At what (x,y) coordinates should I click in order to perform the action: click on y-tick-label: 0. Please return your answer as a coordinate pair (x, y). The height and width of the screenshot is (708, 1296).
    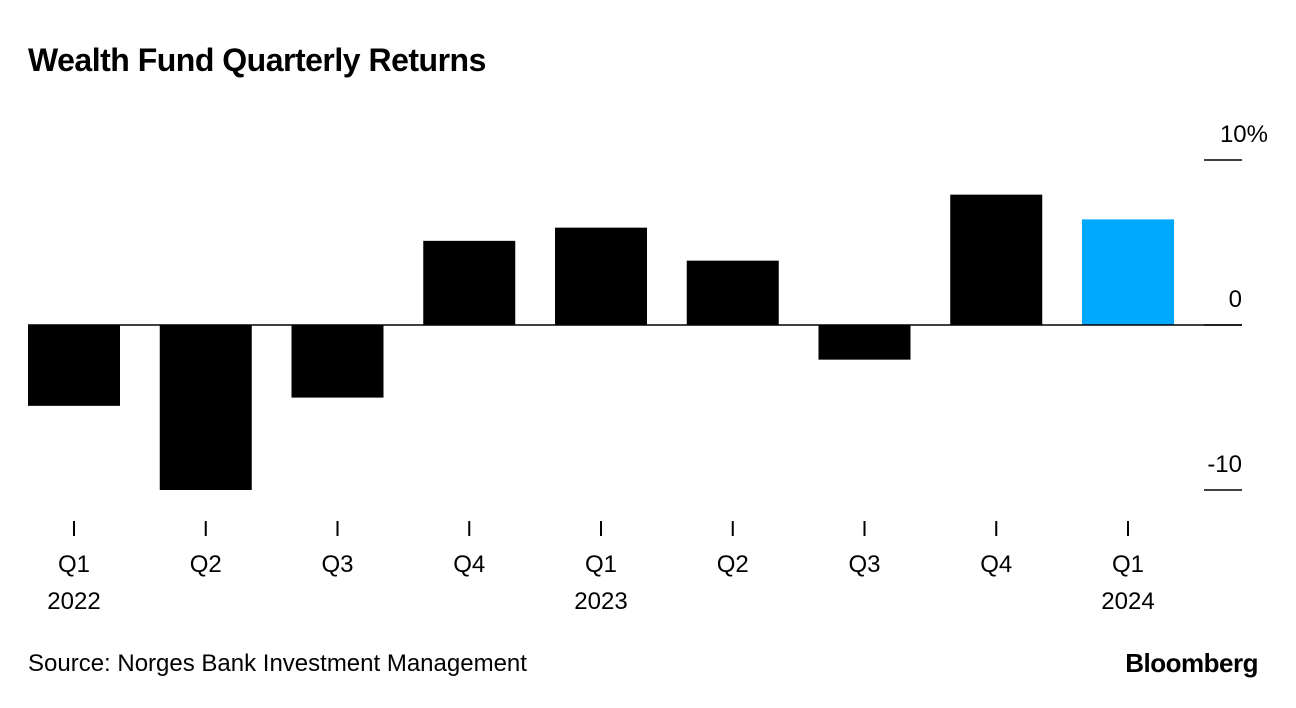
    Looking at the image, I should click on (1235, 299).